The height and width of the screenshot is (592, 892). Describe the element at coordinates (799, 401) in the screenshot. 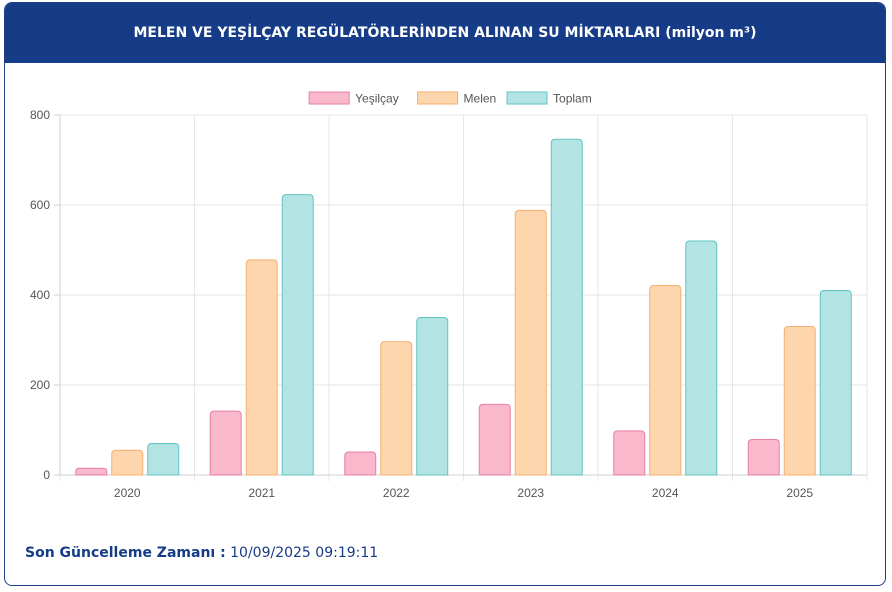

I see `bar-melen-2025` at that location.